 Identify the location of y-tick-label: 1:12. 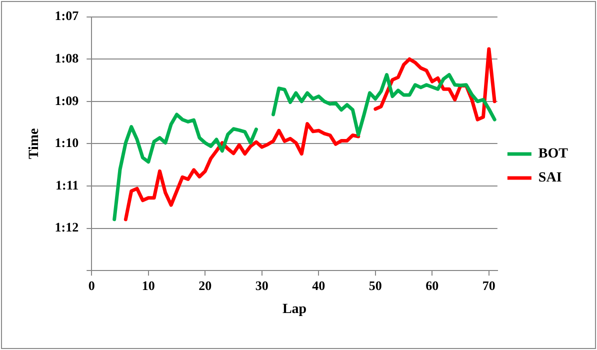
(66, 227).